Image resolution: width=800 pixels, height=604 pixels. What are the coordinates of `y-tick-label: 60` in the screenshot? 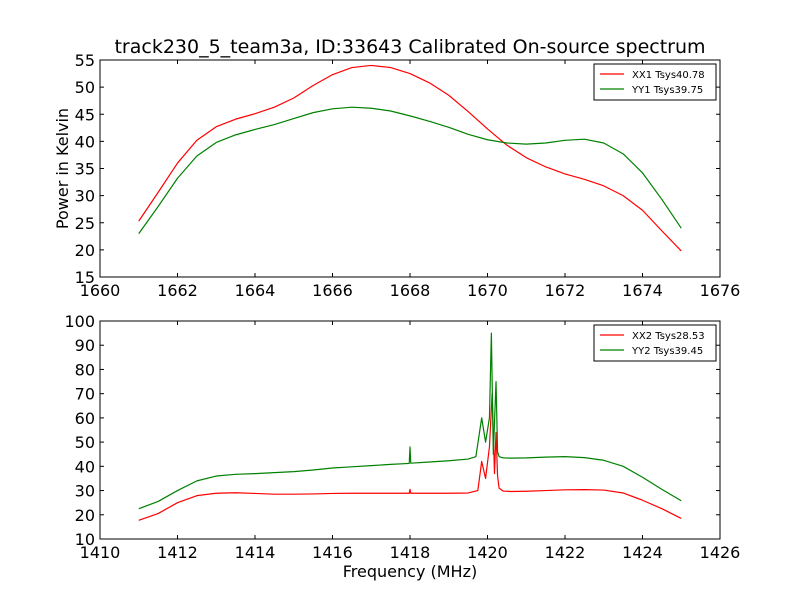 It's located at (85, 418).